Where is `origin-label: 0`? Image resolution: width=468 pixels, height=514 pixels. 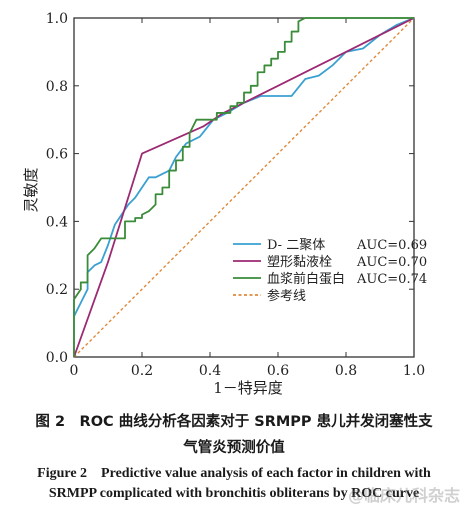 origin-label: 0 is located at coordinates (74, 371).